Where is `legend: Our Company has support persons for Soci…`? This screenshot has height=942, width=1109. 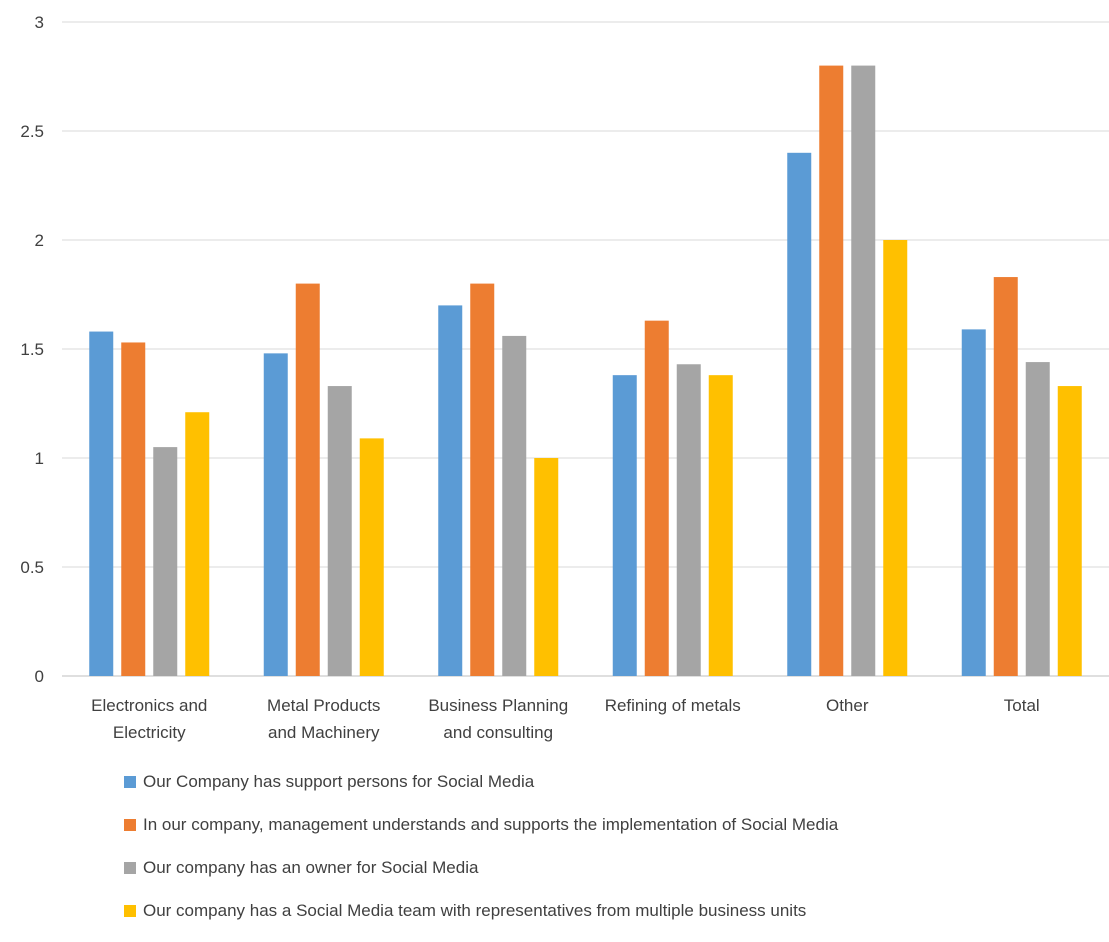 legend: Our Company has support persons for Soci… is located at coordinates (481, 856).